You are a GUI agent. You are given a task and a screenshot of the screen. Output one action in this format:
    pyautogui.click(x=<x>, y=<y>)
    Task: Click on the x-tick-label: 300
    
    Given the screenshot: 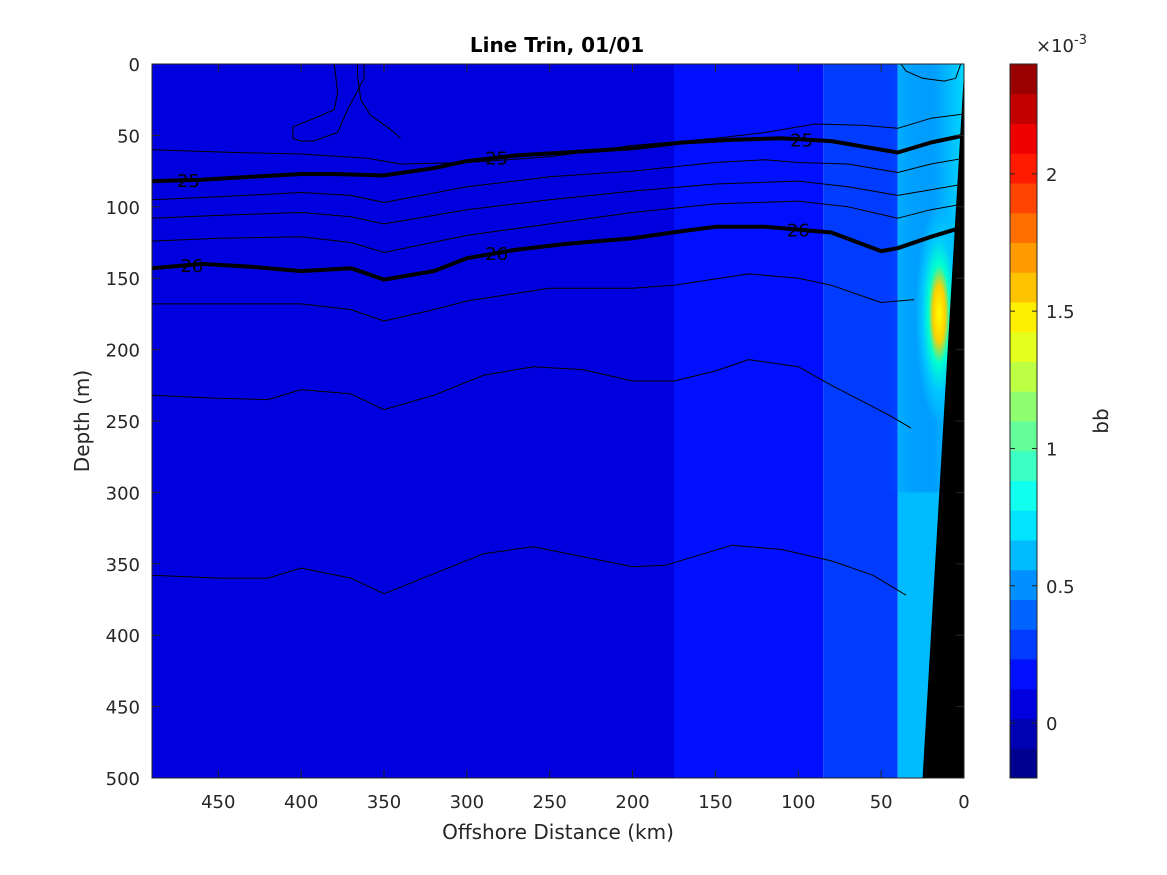 What is the action you would take?
    pyautogui.click(x=467, y=802)
    